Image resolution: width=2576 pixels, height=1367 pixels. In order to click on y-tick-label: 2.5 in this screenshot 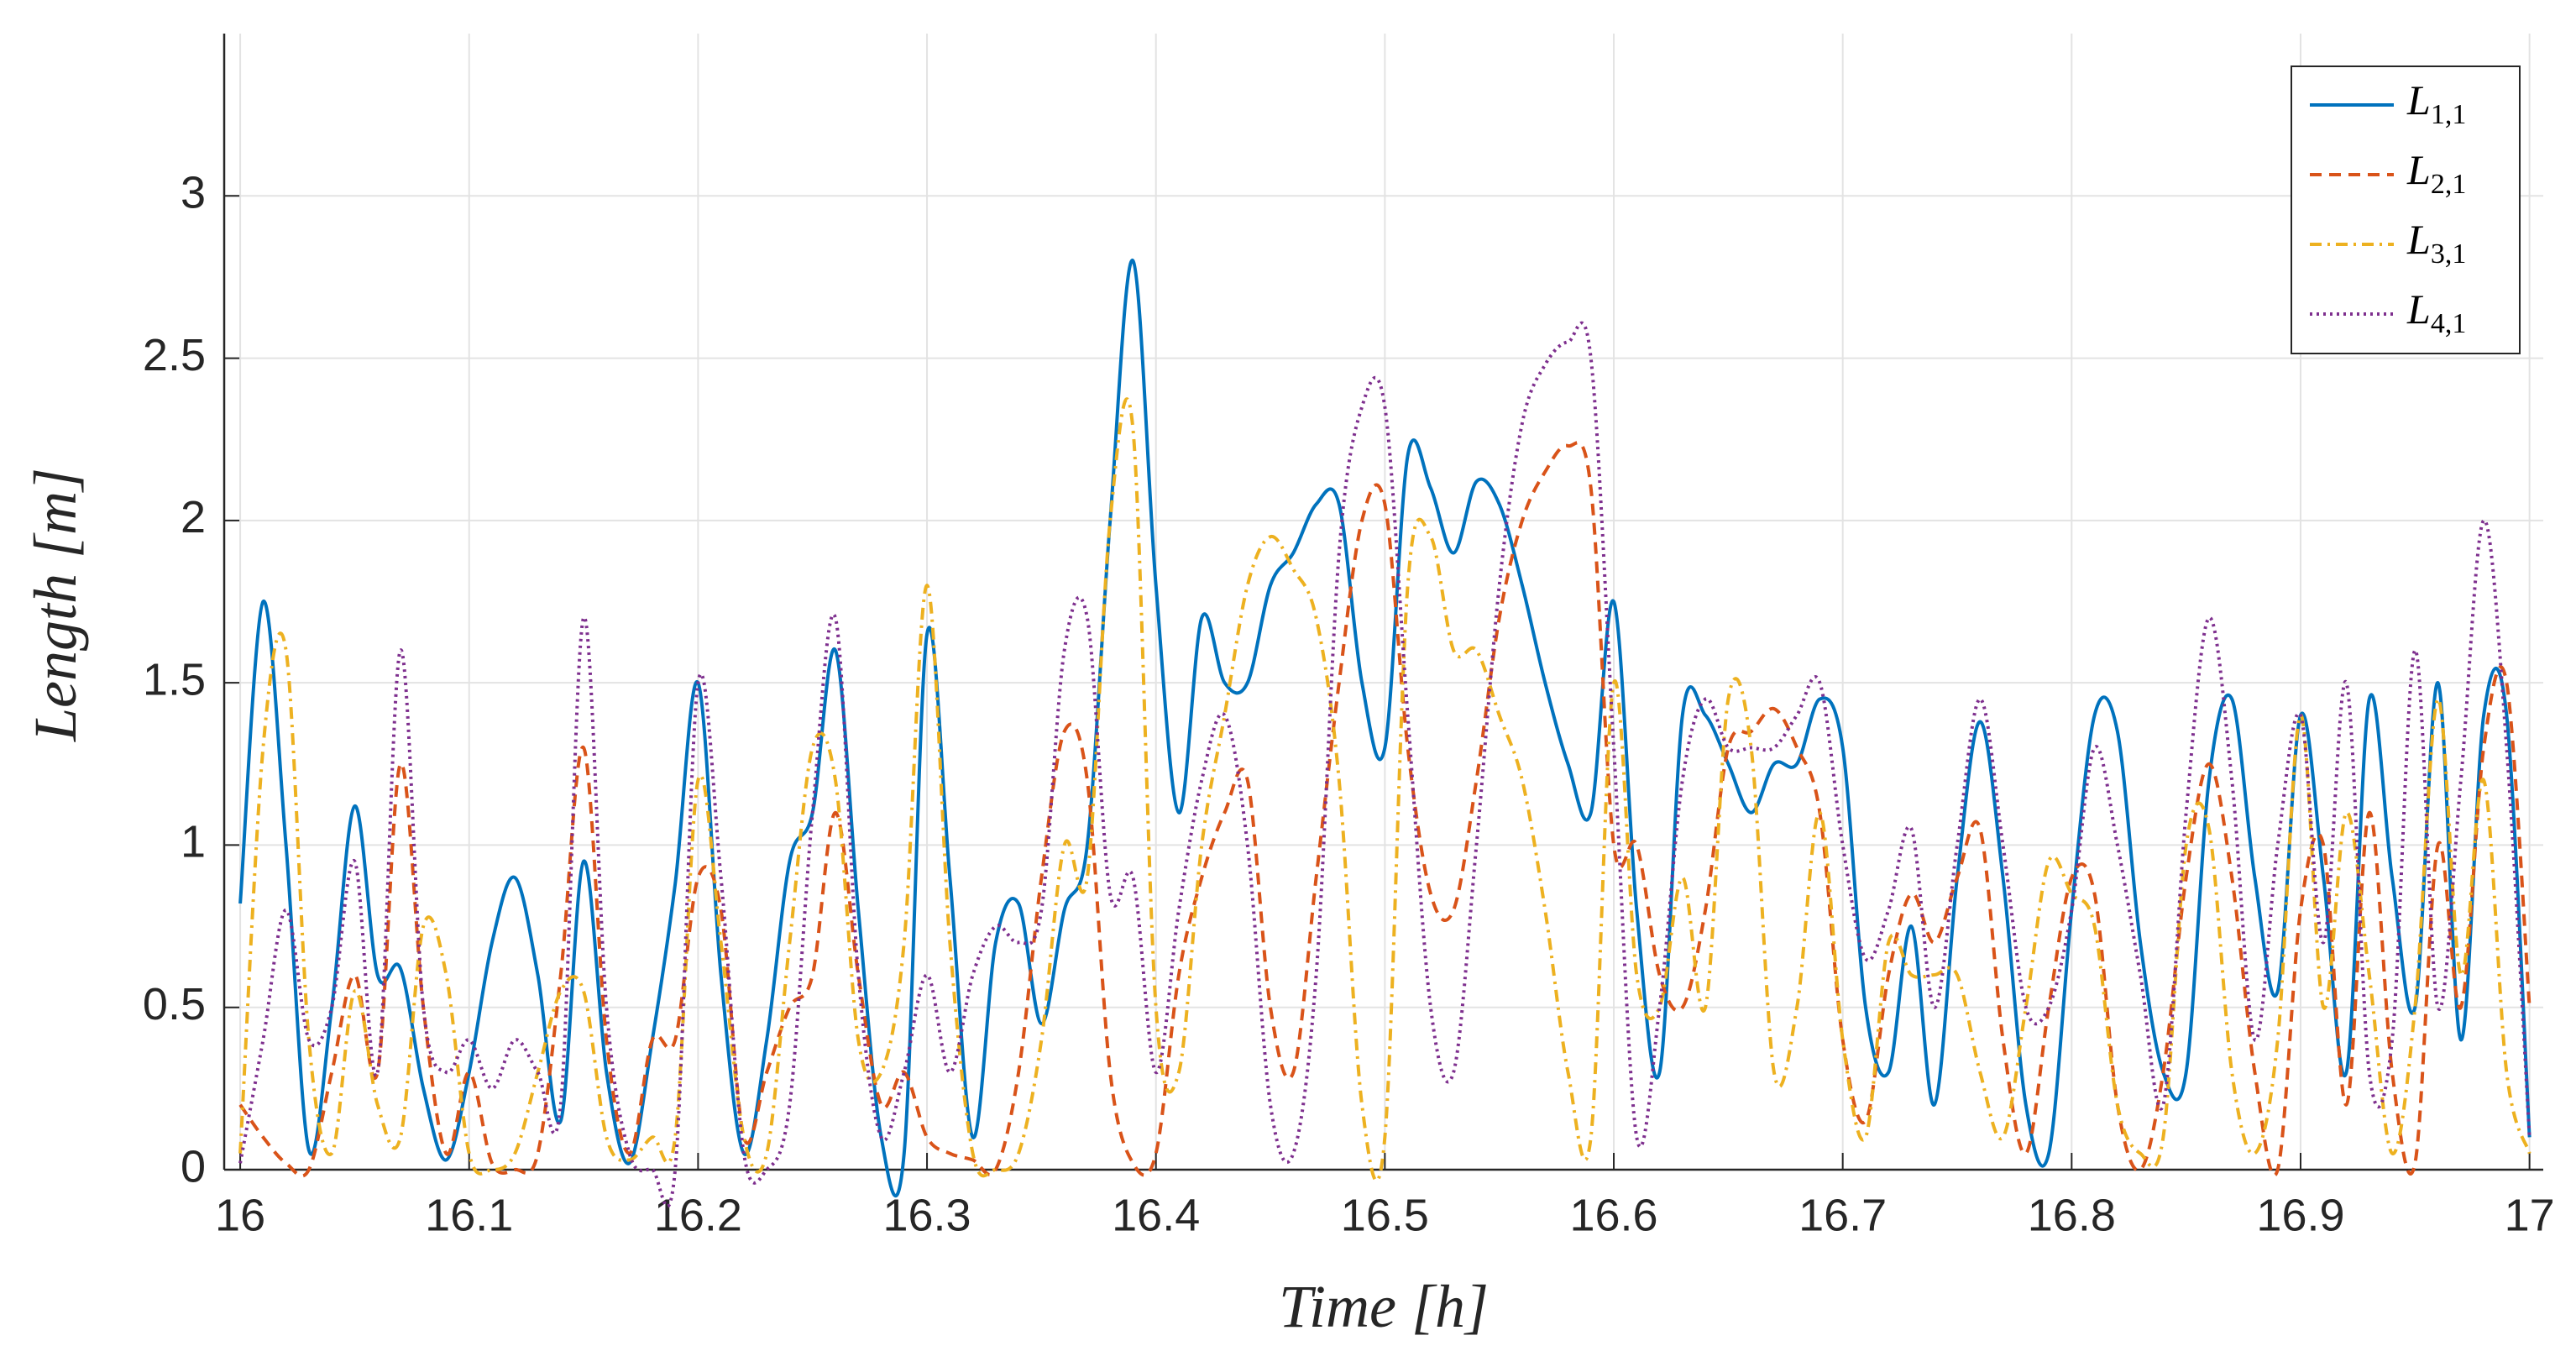, I will do `click(175, 355)`.